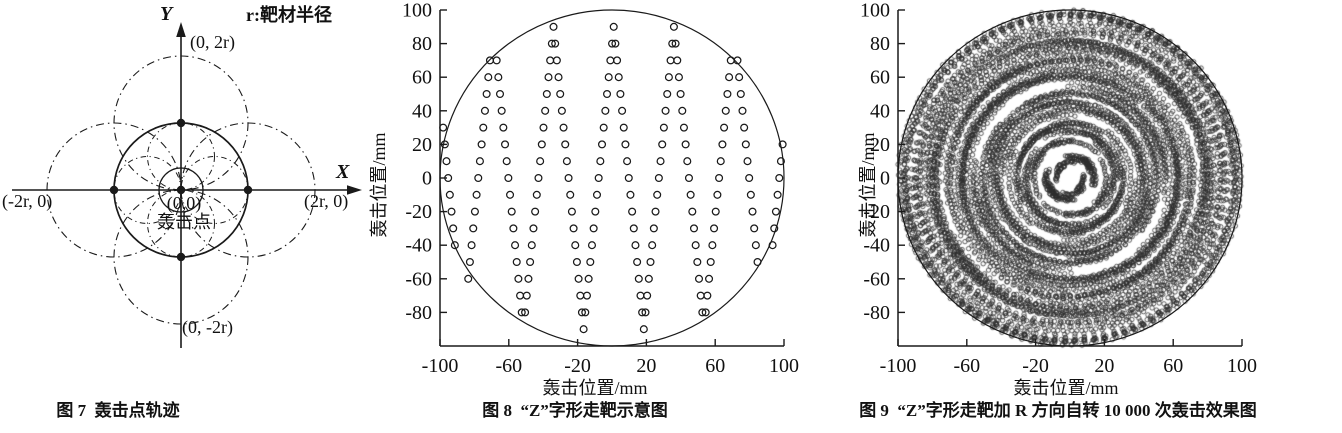  Describe the element at coordinates (118, 410) in the screenshot. I see `figure7-caption: 图 7 轰击点轨迹` at that location.